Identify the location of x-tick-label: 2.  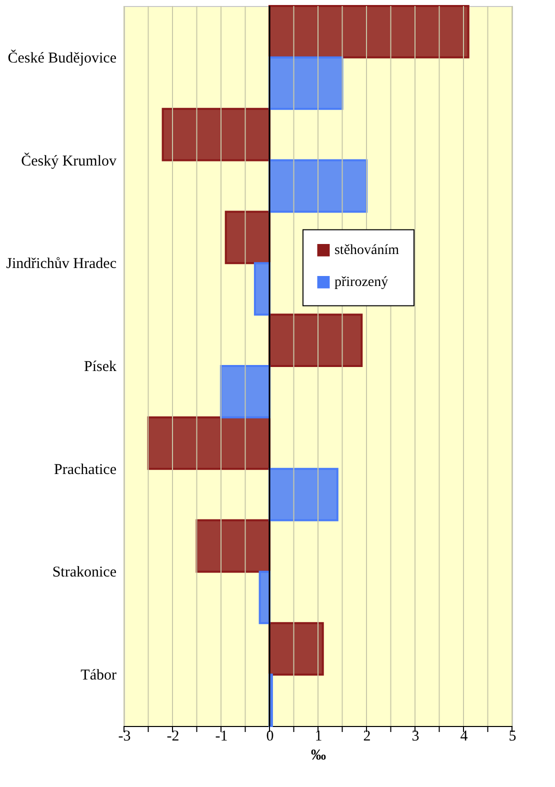
(367, 736).